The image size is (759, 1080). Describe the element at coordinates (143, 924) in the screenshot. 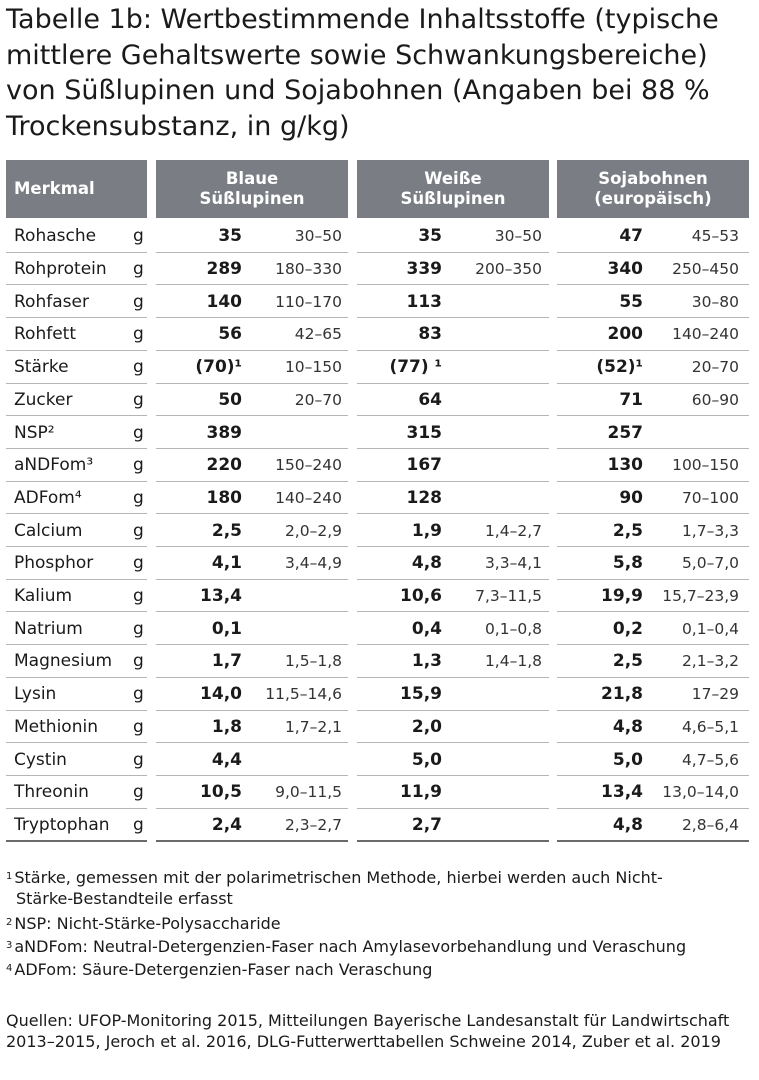

I see `footnote-2: 2 NSP: Nicht-Stärke-Polysaccharide` at that location.